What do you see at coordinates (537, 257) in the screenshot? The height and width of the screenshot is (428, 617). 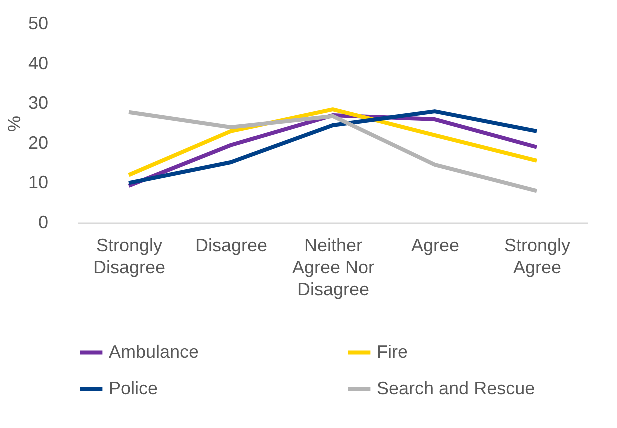 I see `x-tick-label: Strongly Agree` at bounding box center [537, 257].